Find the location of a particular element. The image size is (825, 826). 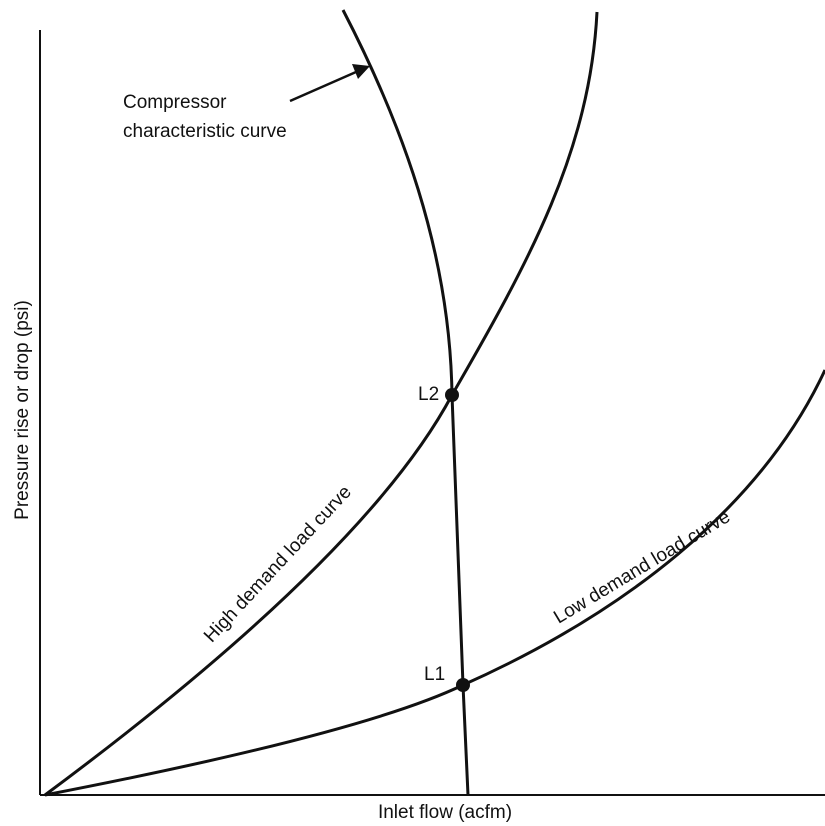

compressor-curve is located at coordinates (405, 402).